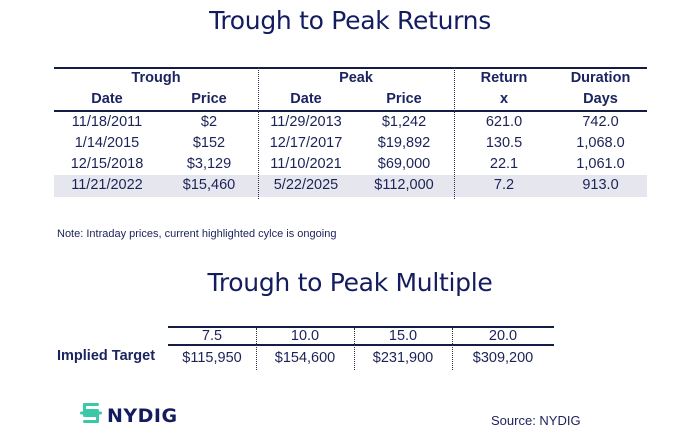 The width and height of the screenshot is (678, 448). Describe the element at coordinates (209, 185) in the screenshot. I see `cell-trough-price: $15,460` at that location.